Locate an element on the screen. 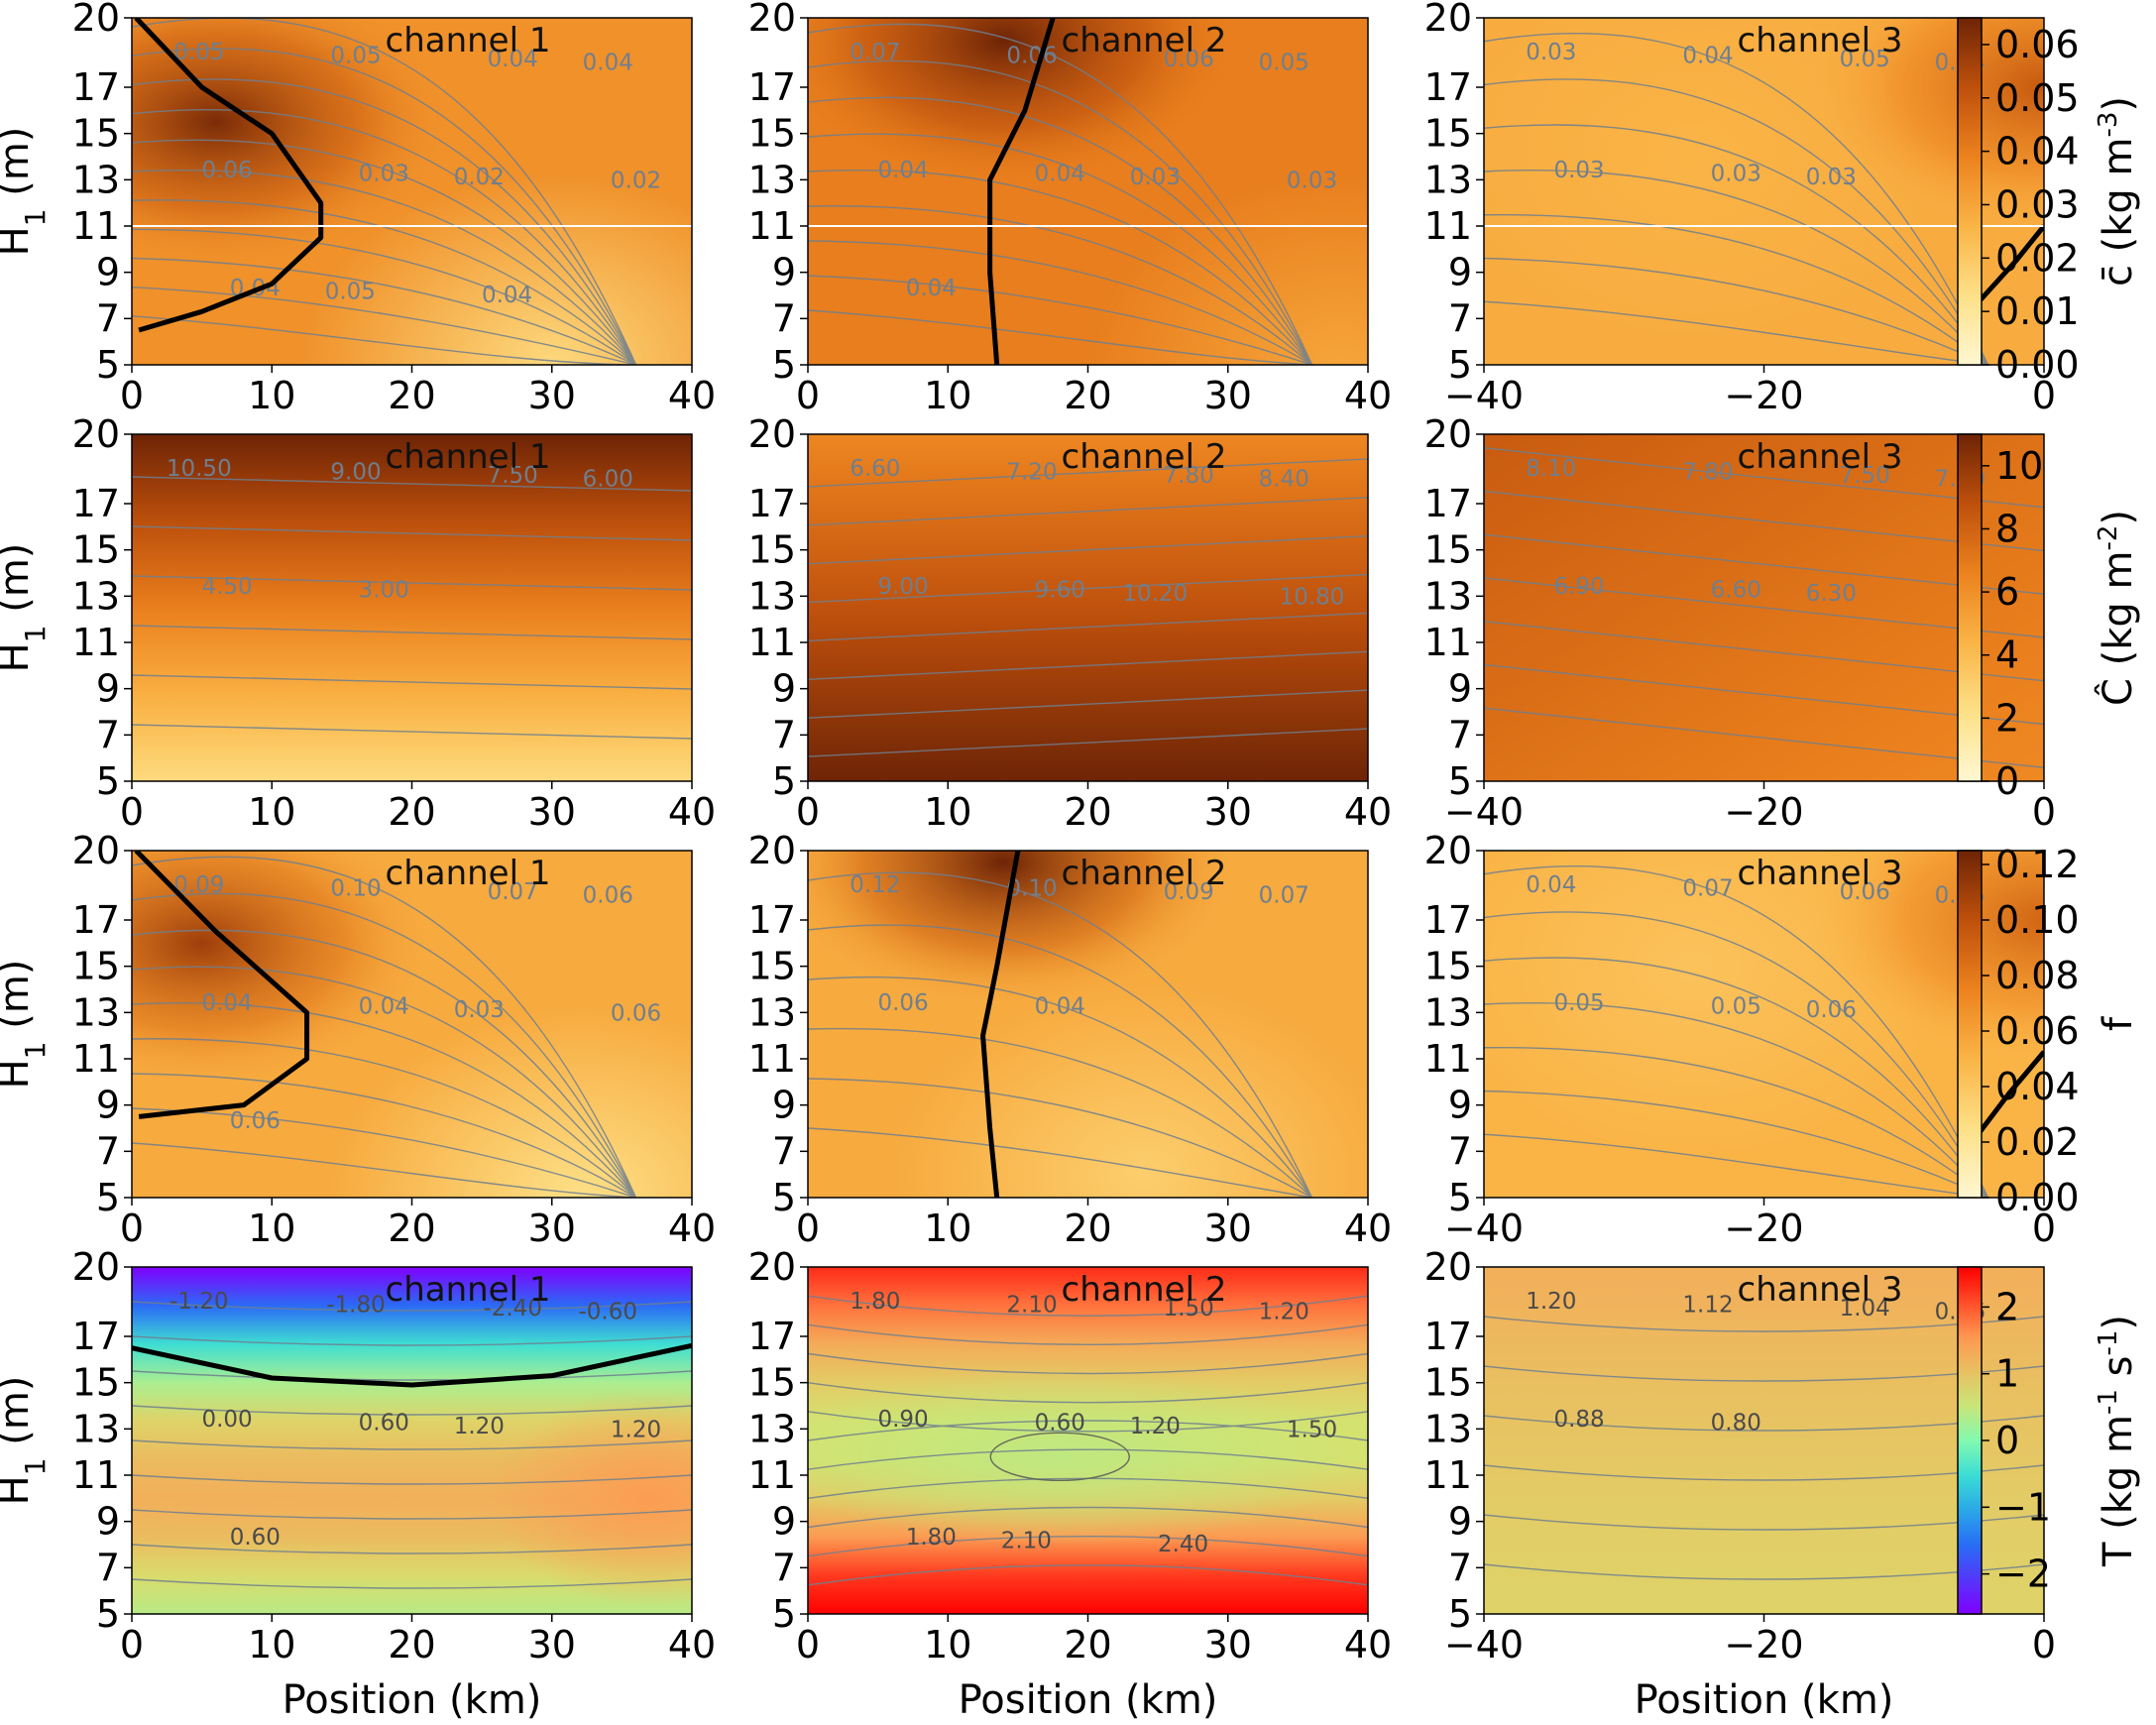 This screenshot has width=2156, height=1725. colorbar-gradient is located at coordinates (1970, 1024).